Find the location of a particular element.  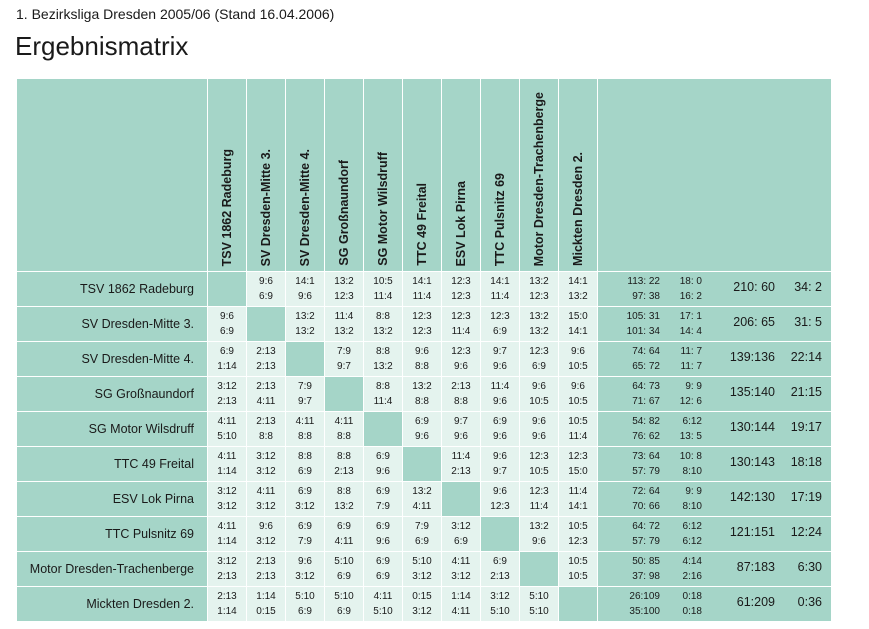

games-value: 64: 73 is located at coordinates (646, 386).